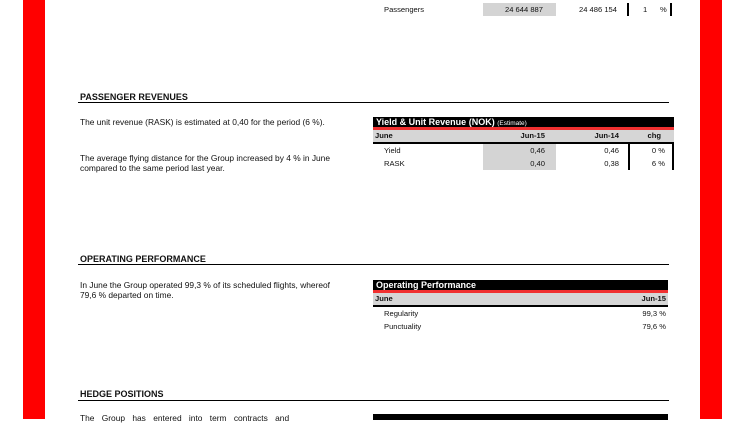 This screenshot has height=423, width=746. I want to click on chg-value: 1, so click(645, 9).